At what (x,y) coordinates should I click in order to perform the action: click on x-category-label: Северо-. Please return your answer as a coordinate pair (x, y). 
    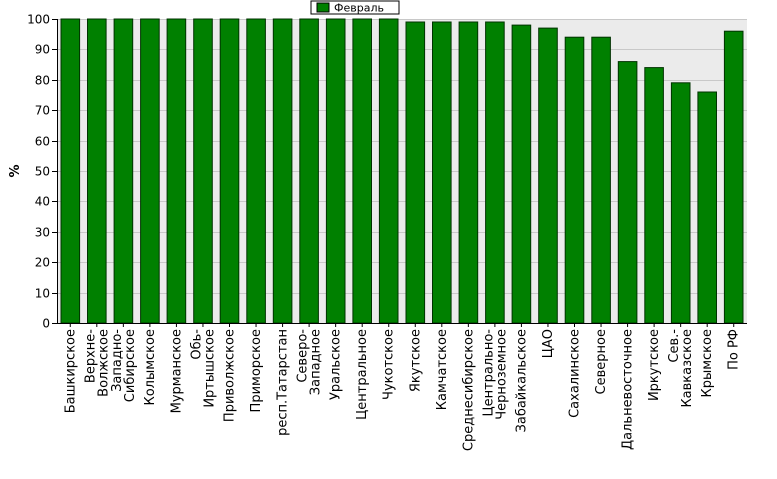
    Looking at the image, I should click on (303, 356).